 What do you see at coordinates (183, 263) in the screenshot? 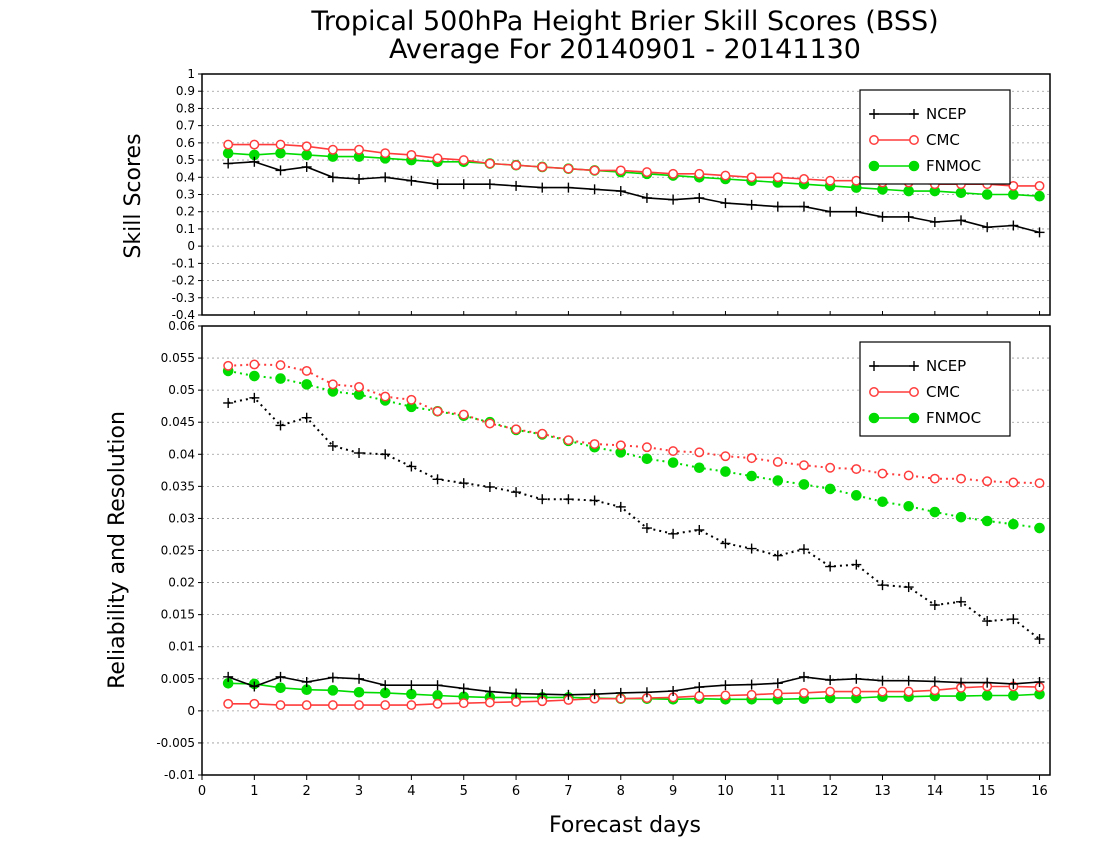
I see `top-y-tick-label: -0.1` at bounding box center [183, 263].